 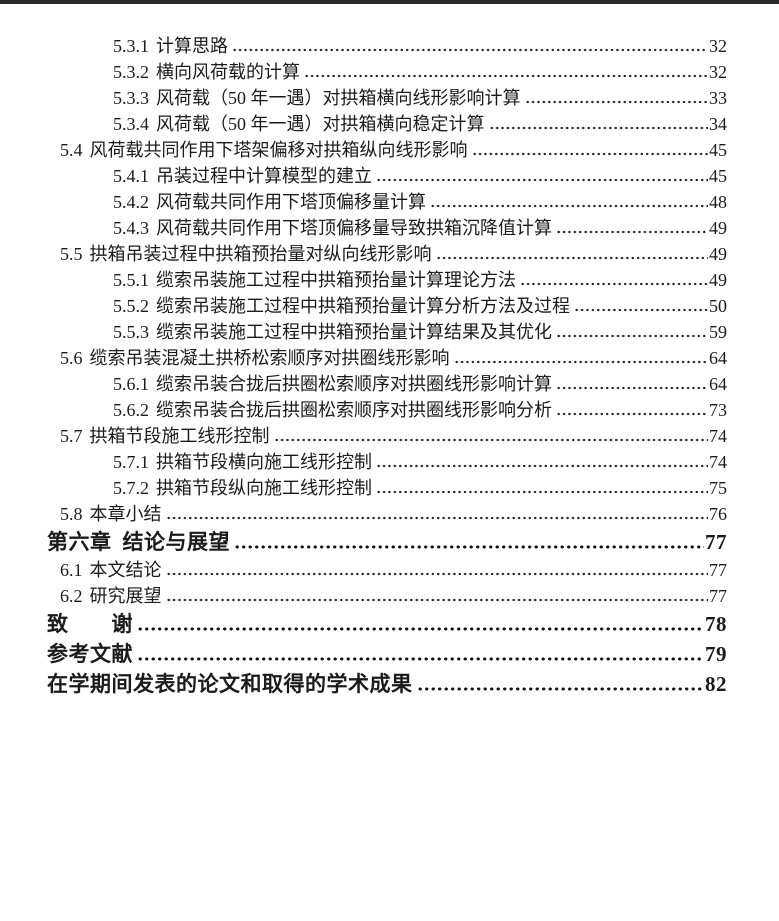 I want to click on toc-entry: 5.6 缆索吊装混凝土拱桥松索顺序对拱圈线形影响 64, so click(x=389, y=357).